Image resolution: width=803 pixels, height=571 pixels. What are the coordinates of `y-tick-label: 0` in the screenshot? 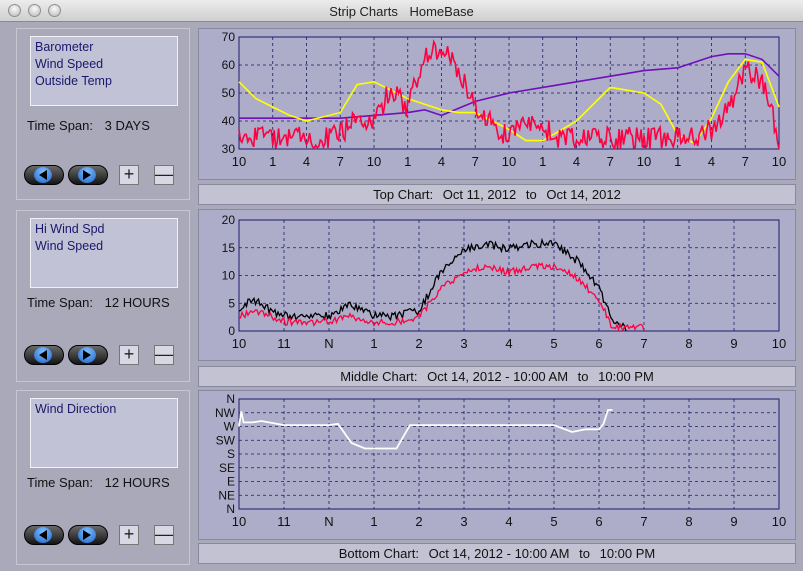 It's located at (231, 331).